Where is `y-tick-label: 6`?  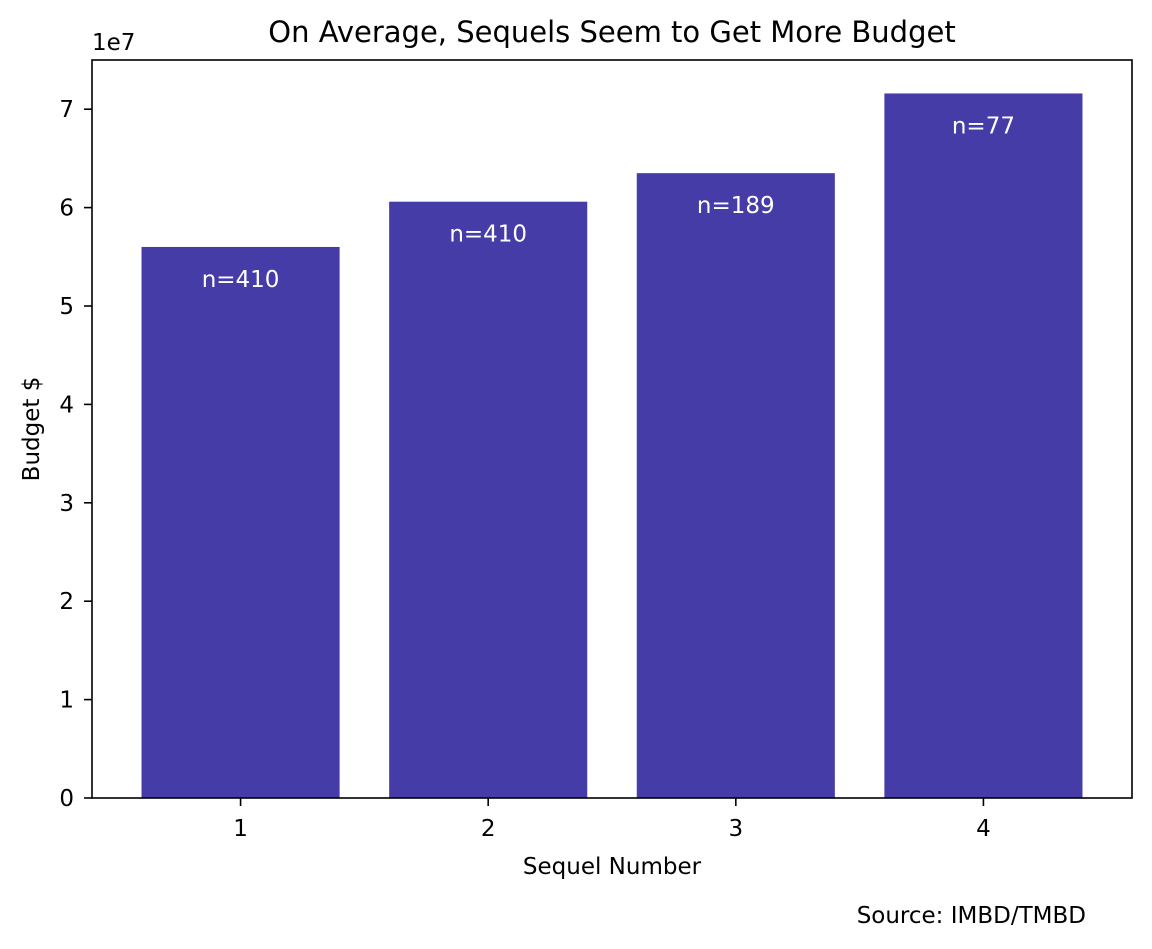
y-tick-label: 6 is located at coordinates (66, 209).